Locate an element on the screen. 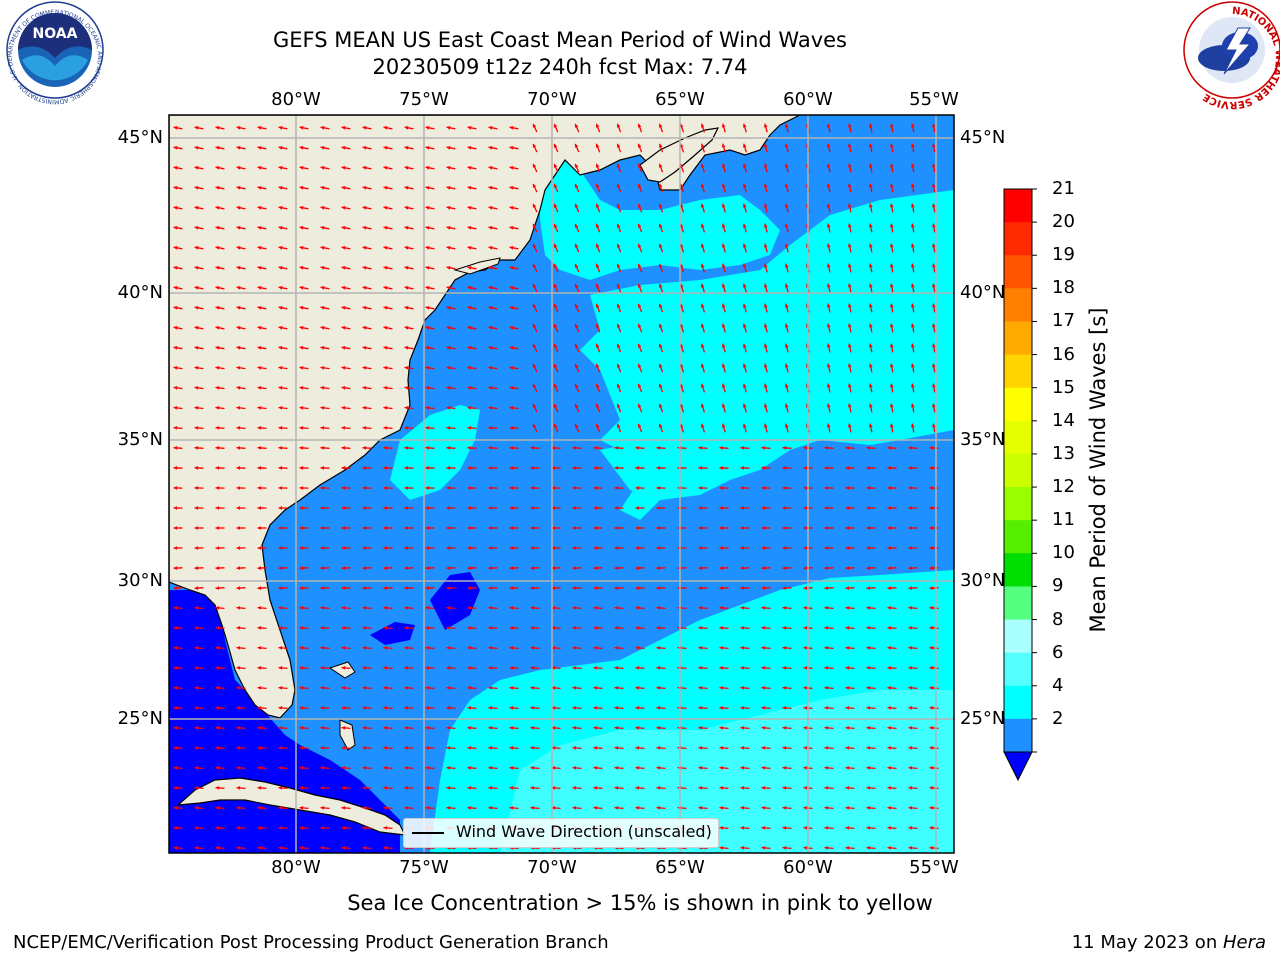 The width and height of the screenshot is (1280, 960). lat-tick-right: 25°N is located at coordinates (983, 718).